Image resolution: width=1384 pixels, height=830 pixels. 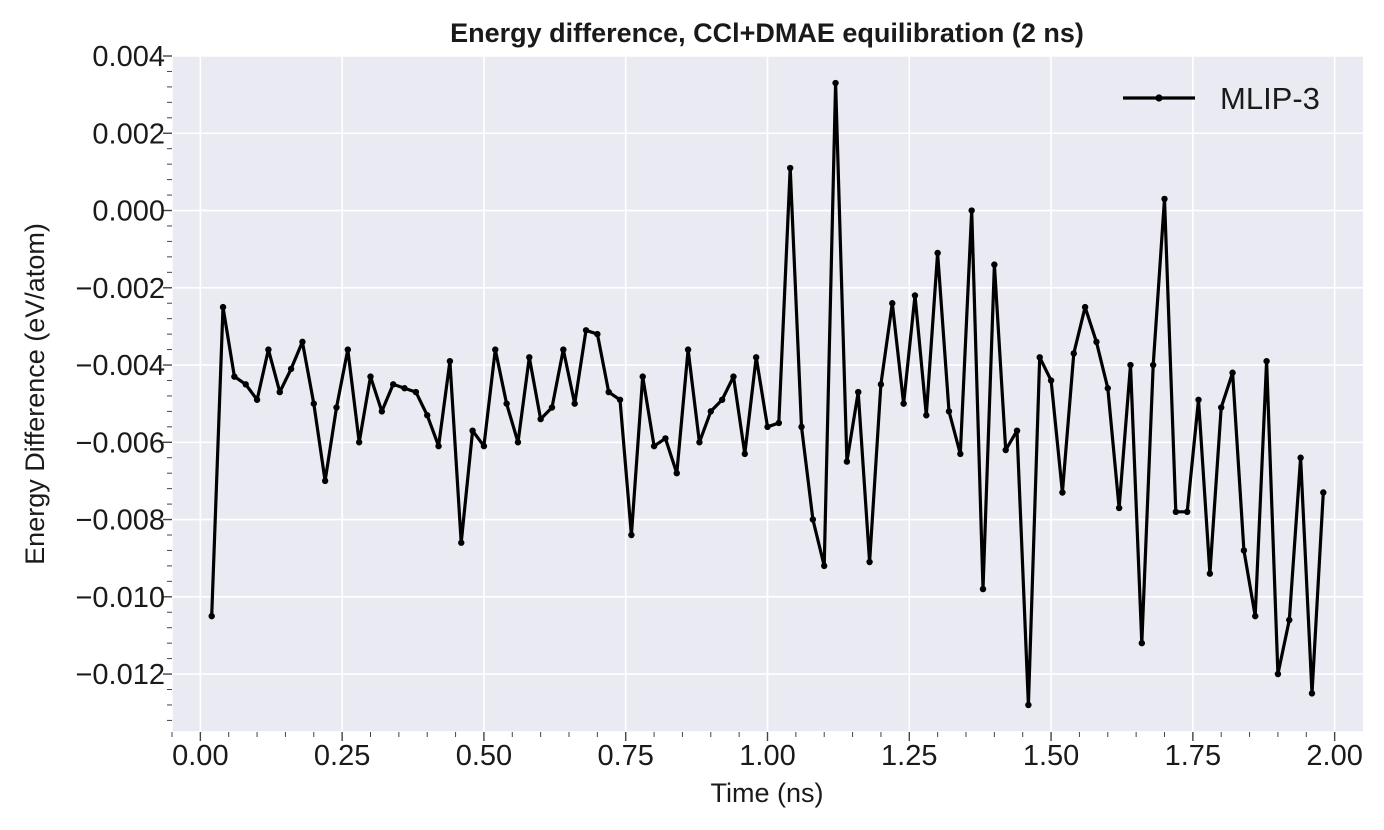 I want to click on y-tick-label: −0.012, so click(x=120, y=675).